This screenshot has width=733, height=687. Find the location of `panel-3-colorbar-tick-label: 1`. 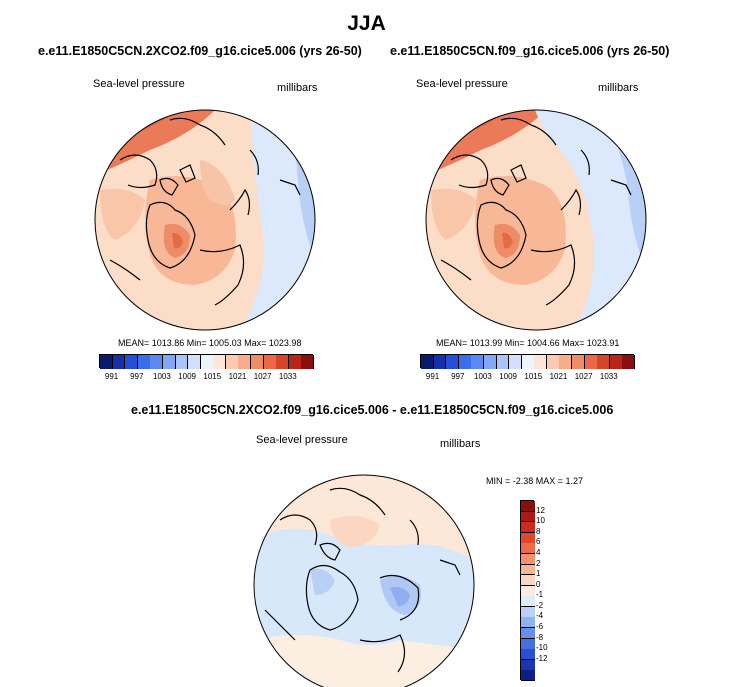

panel-3-colorbar-tick-label: 1 is located at coordinates (538, 574).